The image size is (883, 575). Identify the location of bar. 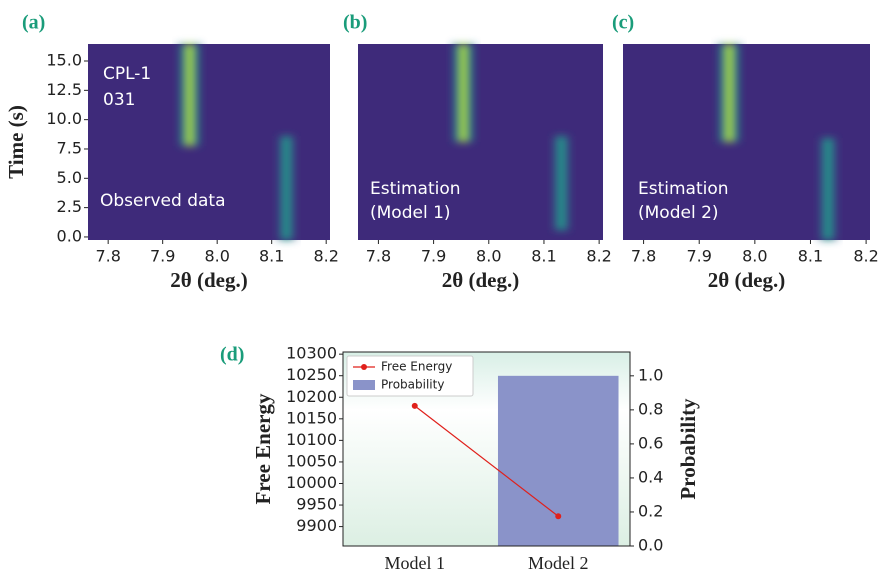
(558, 460).